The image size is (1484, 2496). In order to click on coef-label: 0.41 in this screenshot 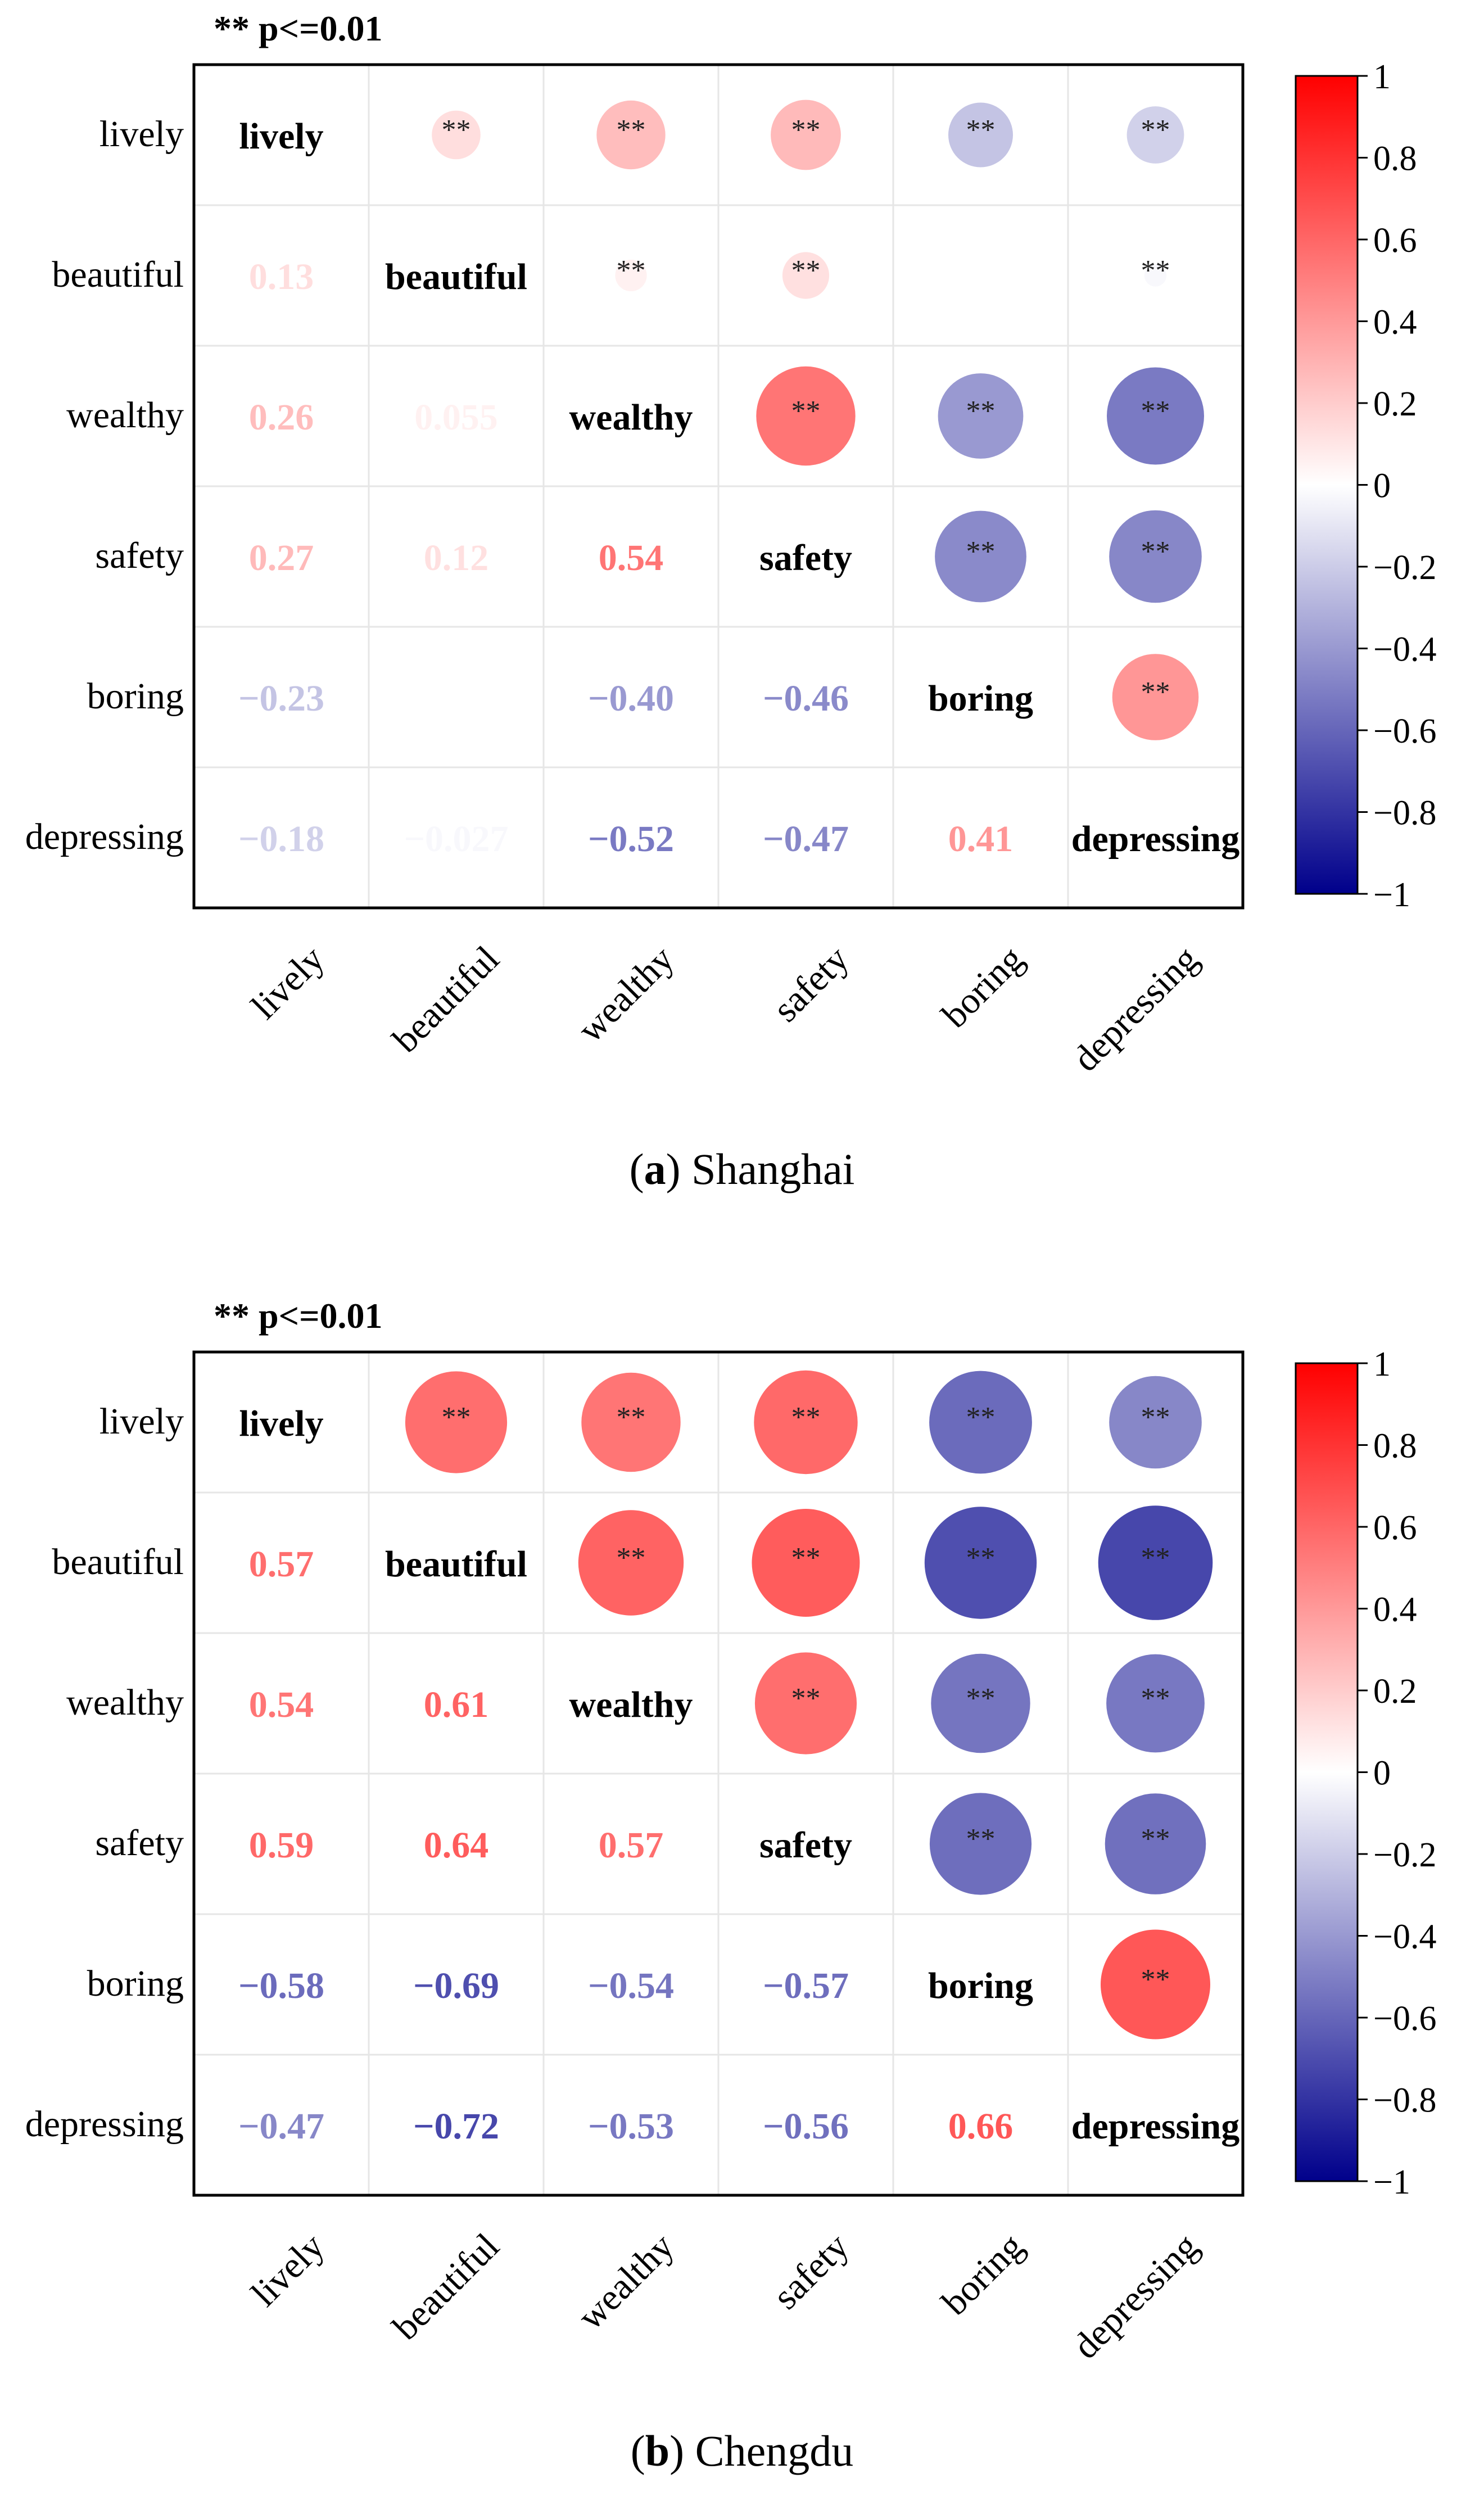, I will do `click(981, 839)`.